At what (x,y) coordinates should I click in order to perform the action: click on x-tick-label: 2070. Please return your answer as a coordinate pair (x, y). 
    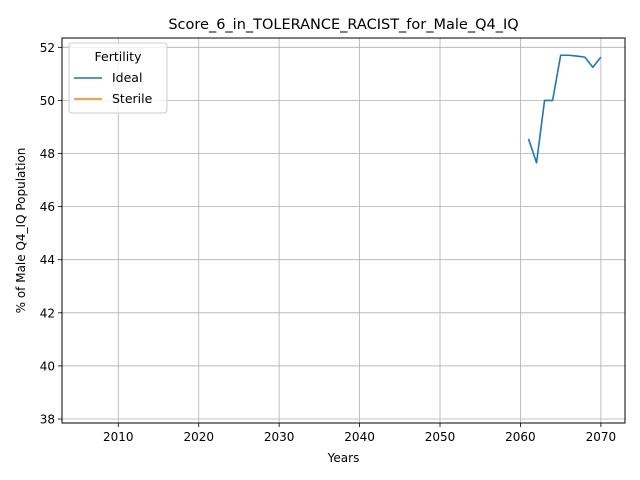
    Looking at the image, I should click on (601, 437).